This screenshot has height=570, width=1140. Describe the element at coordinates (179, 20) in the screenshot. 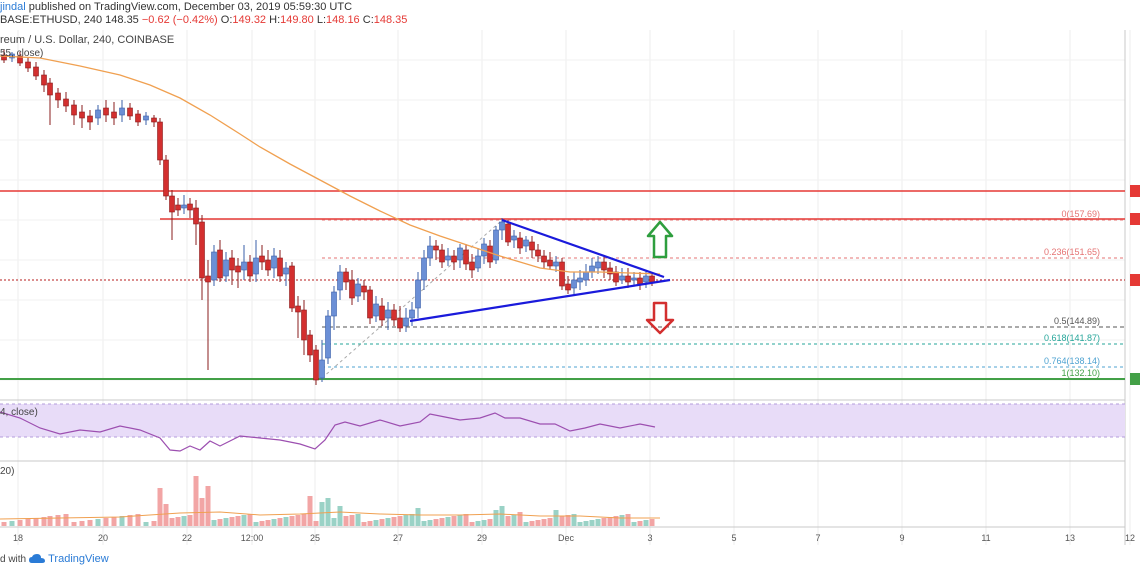

I see `change-value: −0.62 (−0.42%)` at that location.